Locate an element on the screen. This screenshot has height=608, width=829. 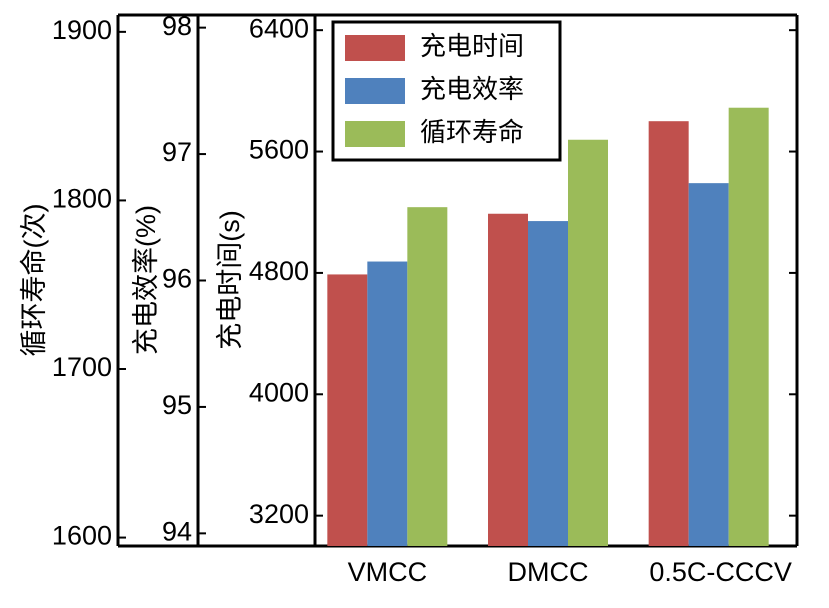
y3-tick-label: 1700 is located at coordinates (82, 367).